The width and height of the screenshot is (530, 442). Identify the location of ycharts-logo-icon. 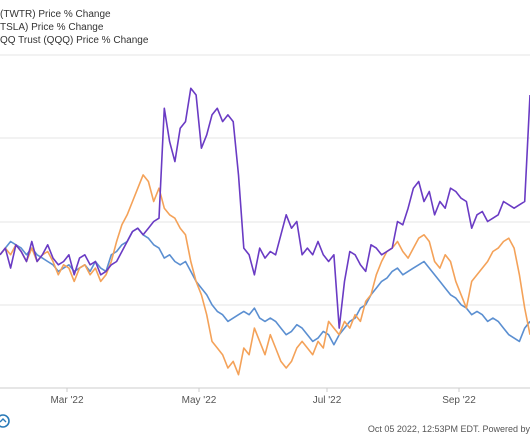
(5, 421).